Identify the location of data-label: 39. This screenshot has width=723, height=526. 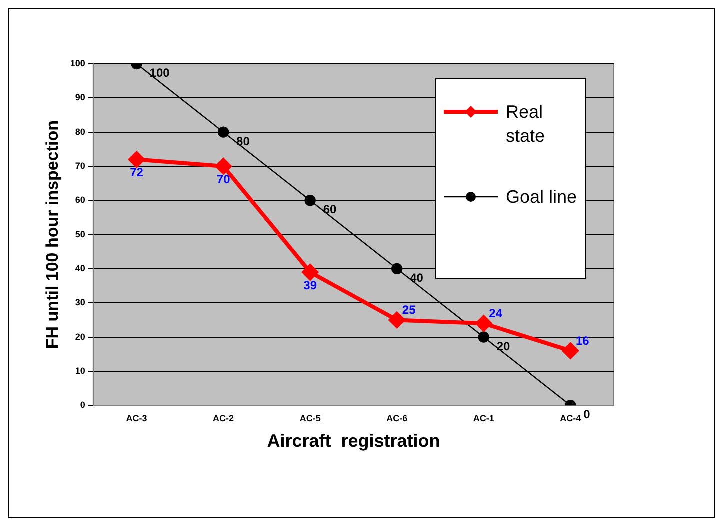
(311, 285).